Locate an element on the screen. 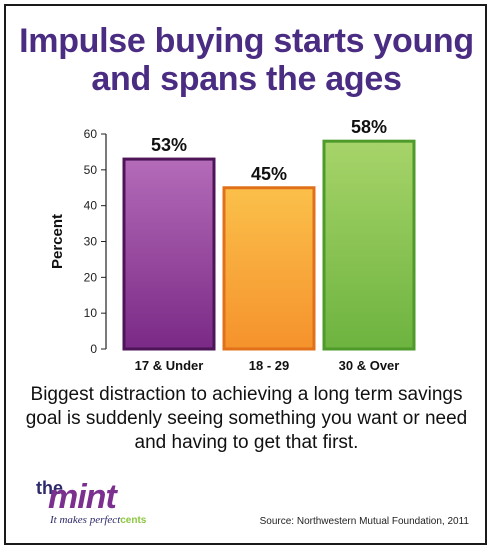 The width and height of the screenshot is (493, 551). the-mint-logo: the mint It makes perfectcents is located at coordinates (110, 503).